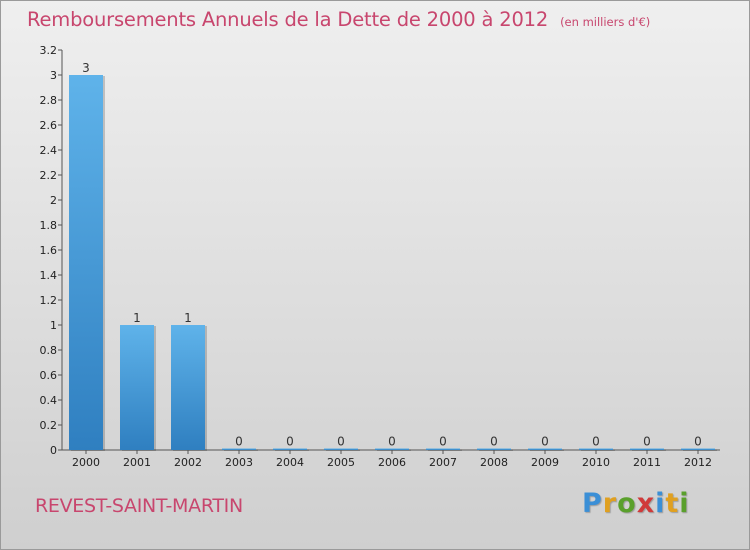 Image resolution: width=750 pixels, height=550 pixels. Describe the element at coordinates (290, 462) in the screenshot. I see `x-tick-label: 2004` at that location.